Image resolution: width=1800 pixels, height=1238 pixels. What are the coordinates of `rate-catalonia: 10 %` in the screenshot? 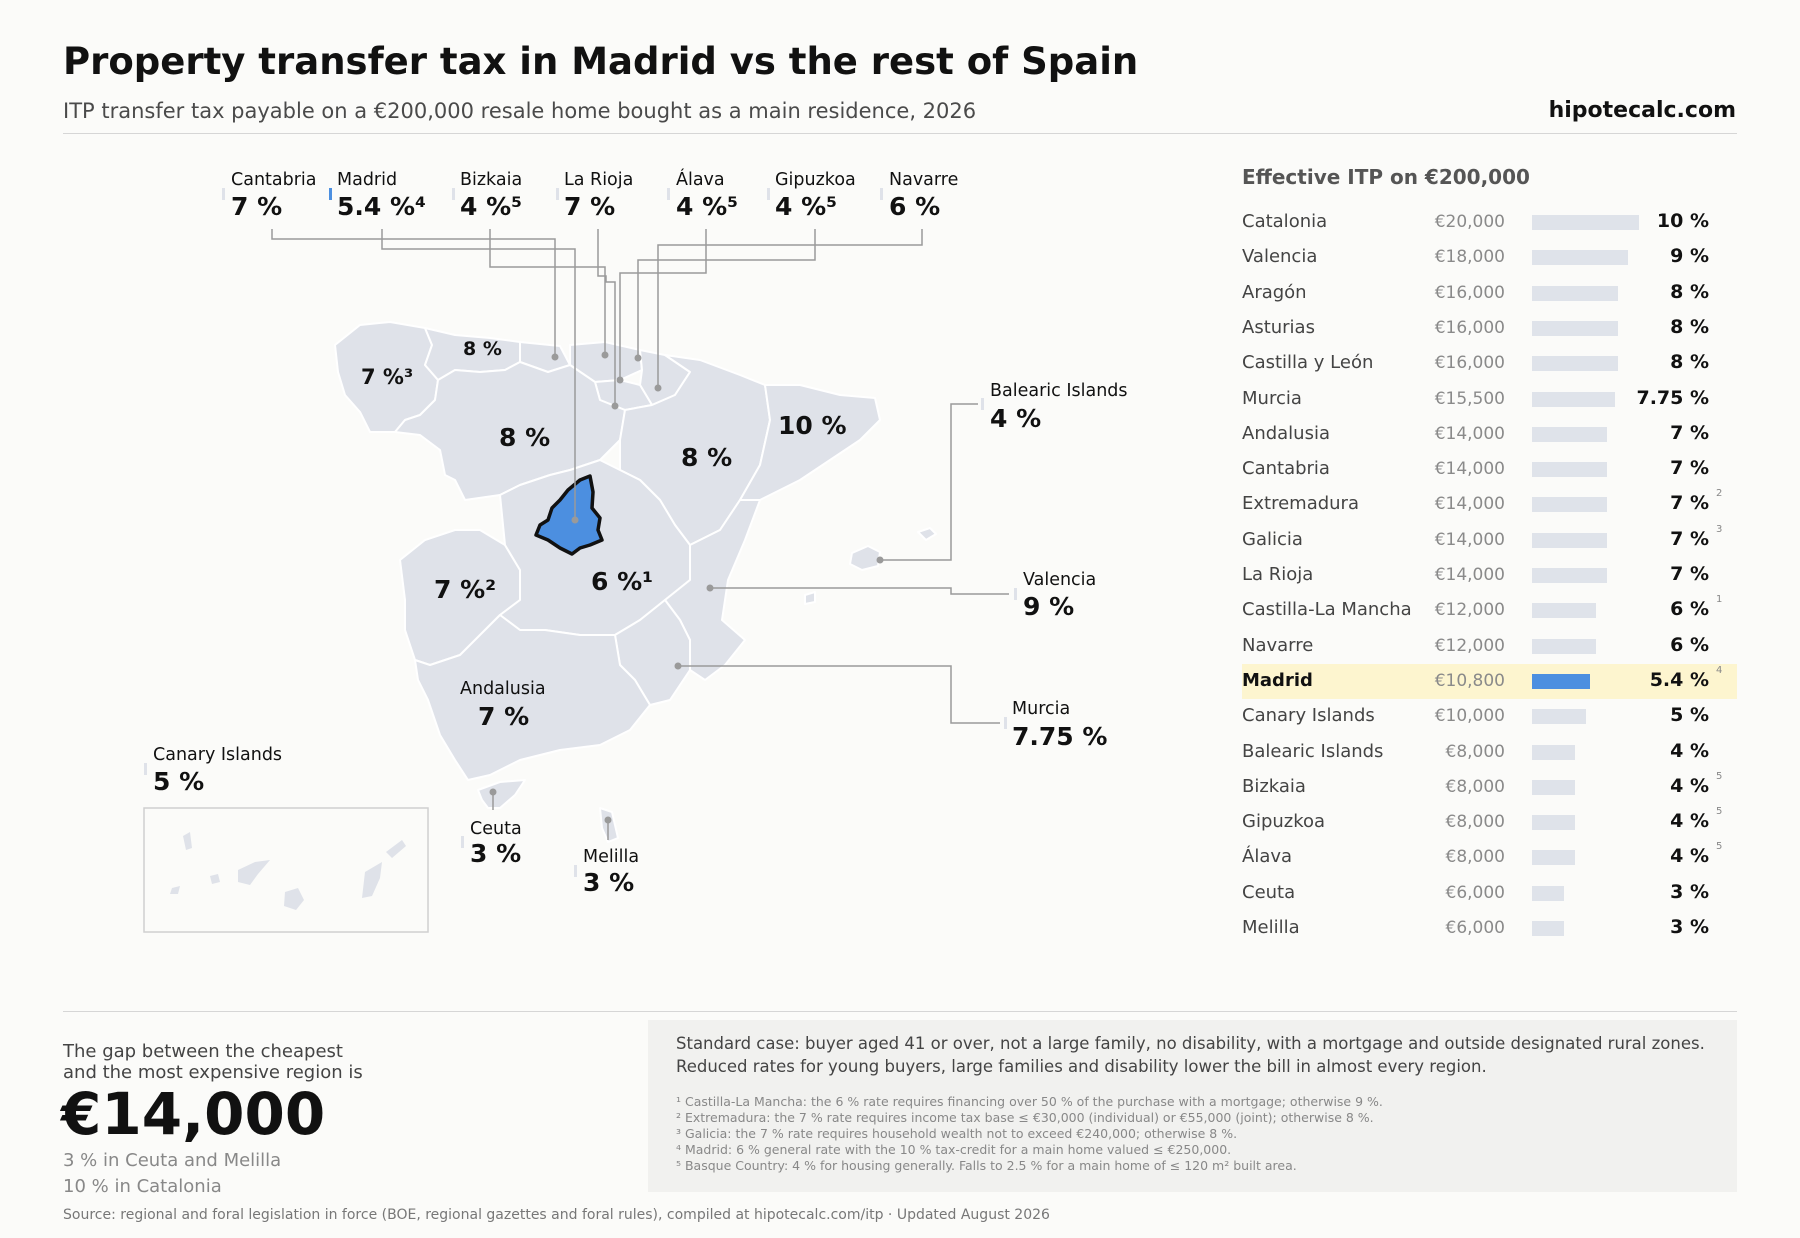 It's located at (812, 425).